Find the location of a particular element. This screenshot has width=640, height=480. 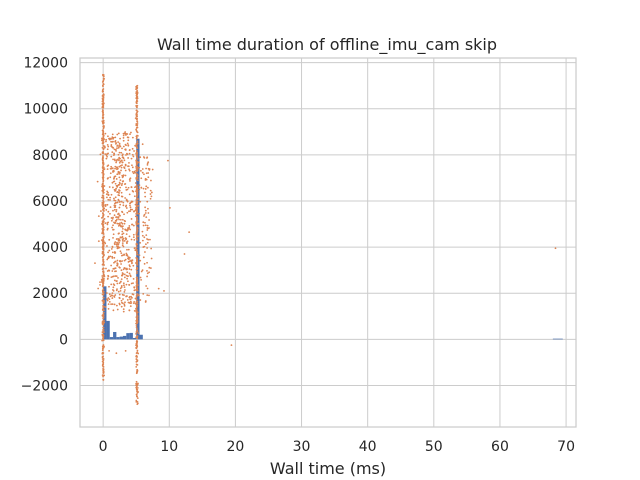

x-tick-label: 70 is located at coordinates (566, 447).